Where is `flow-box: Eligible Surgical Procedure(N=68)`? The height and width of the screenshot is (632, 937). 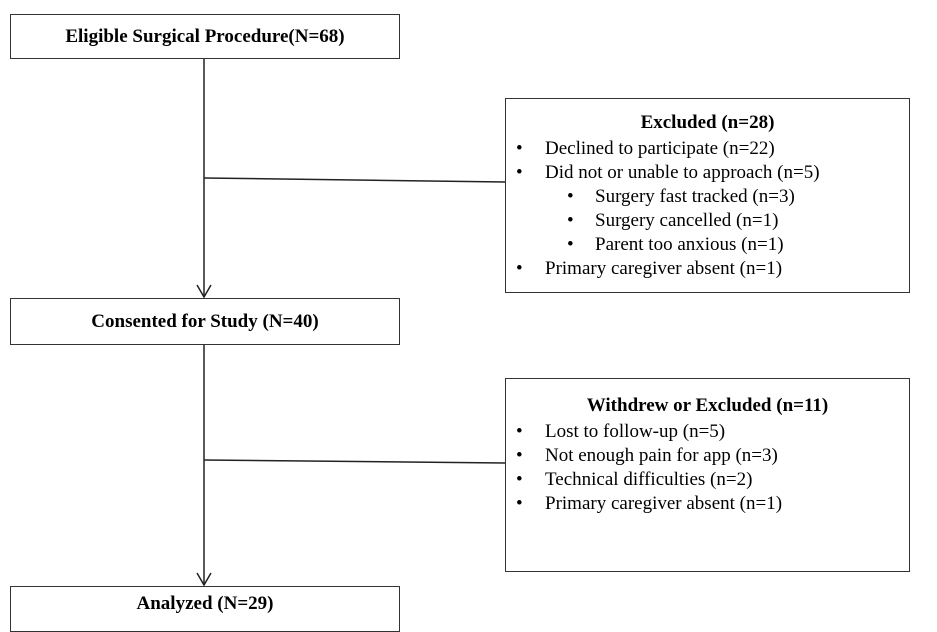
flow-box: Eligible Surgical Procedure(N=68) is located at coordinates (205, 36).